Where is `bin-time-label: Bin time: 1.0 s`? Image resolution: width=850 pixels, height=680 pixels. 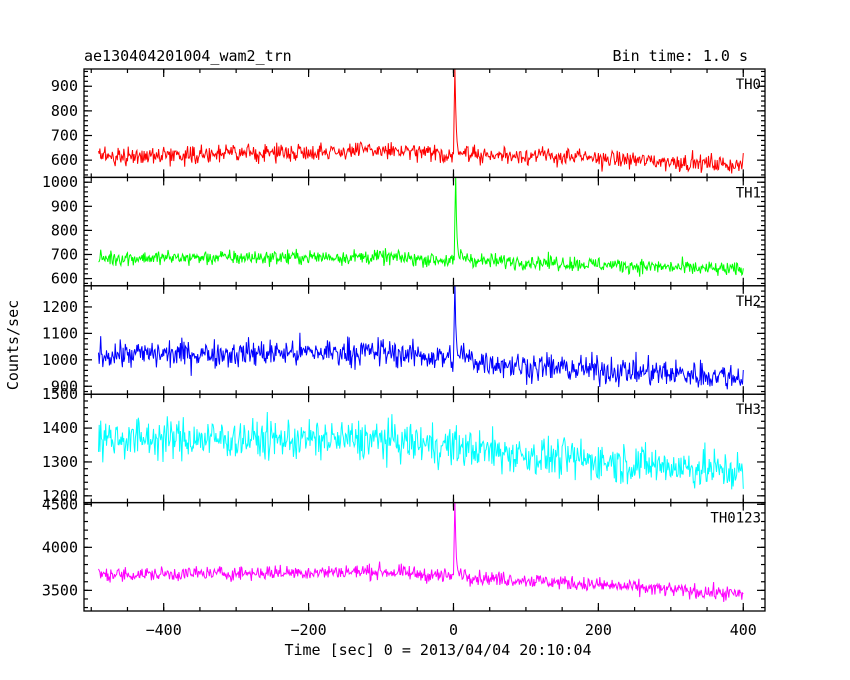
bin-time-label: Bin time: 1.0 s is located at coordinates (680, 56).